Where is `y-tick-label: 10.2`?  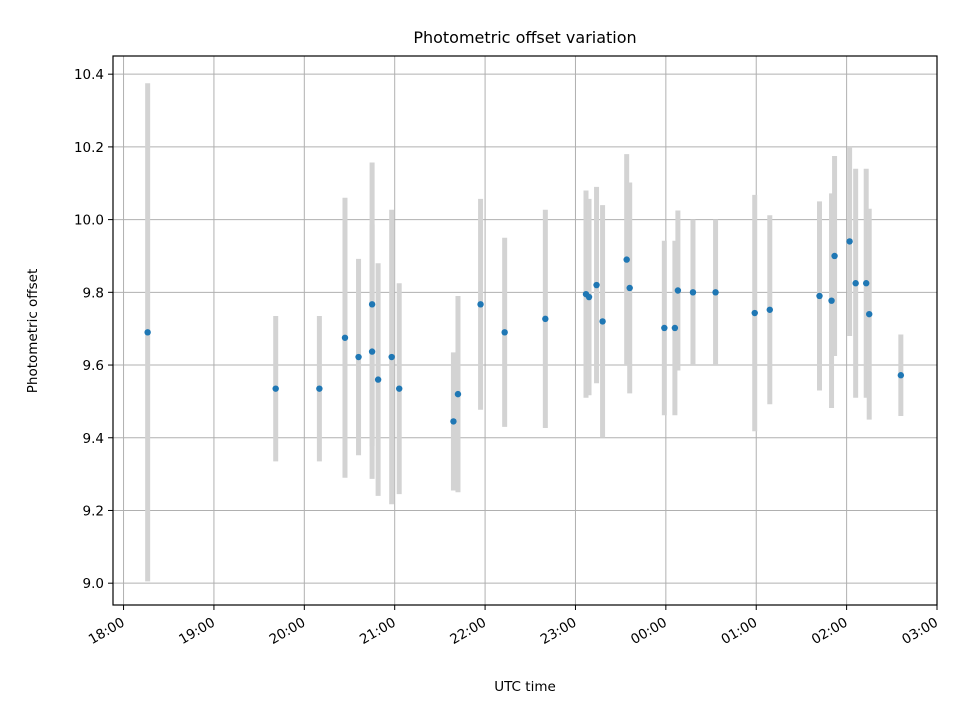
y-tick-label: 10.2 is located at coordinates (89, 148).